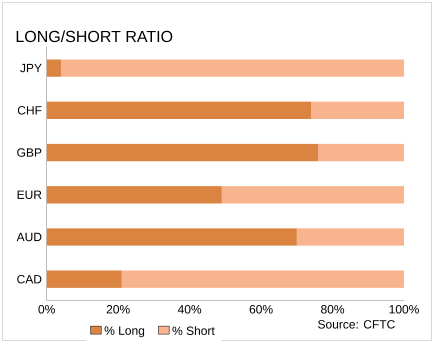  Describe the element at coordinates (193, 331) in the screenshot. I see `legend-label: % Short` at that location.